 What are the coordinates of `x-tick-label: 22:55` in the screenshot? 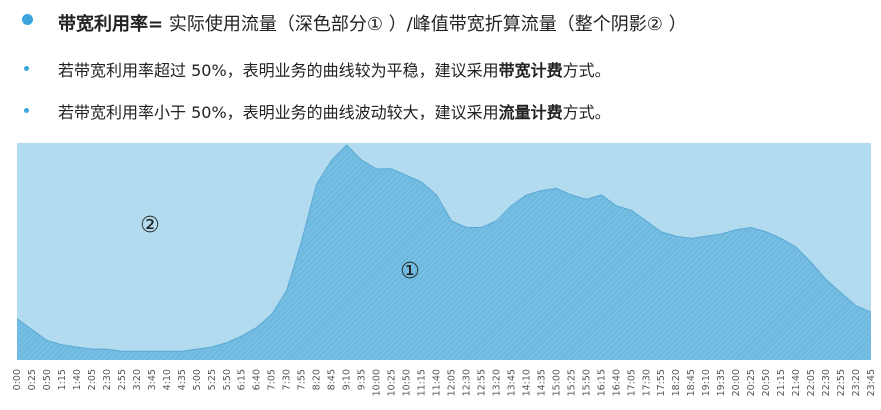 It's located at (841, 382).